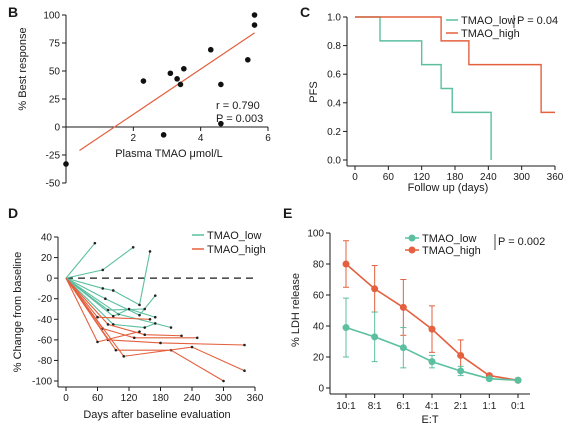 This screenshot has width=583, height=430. What do you see at coordinates (412, 238) in the screenshot?
I see `legend-marker-low` at bounding box center [412, 238].